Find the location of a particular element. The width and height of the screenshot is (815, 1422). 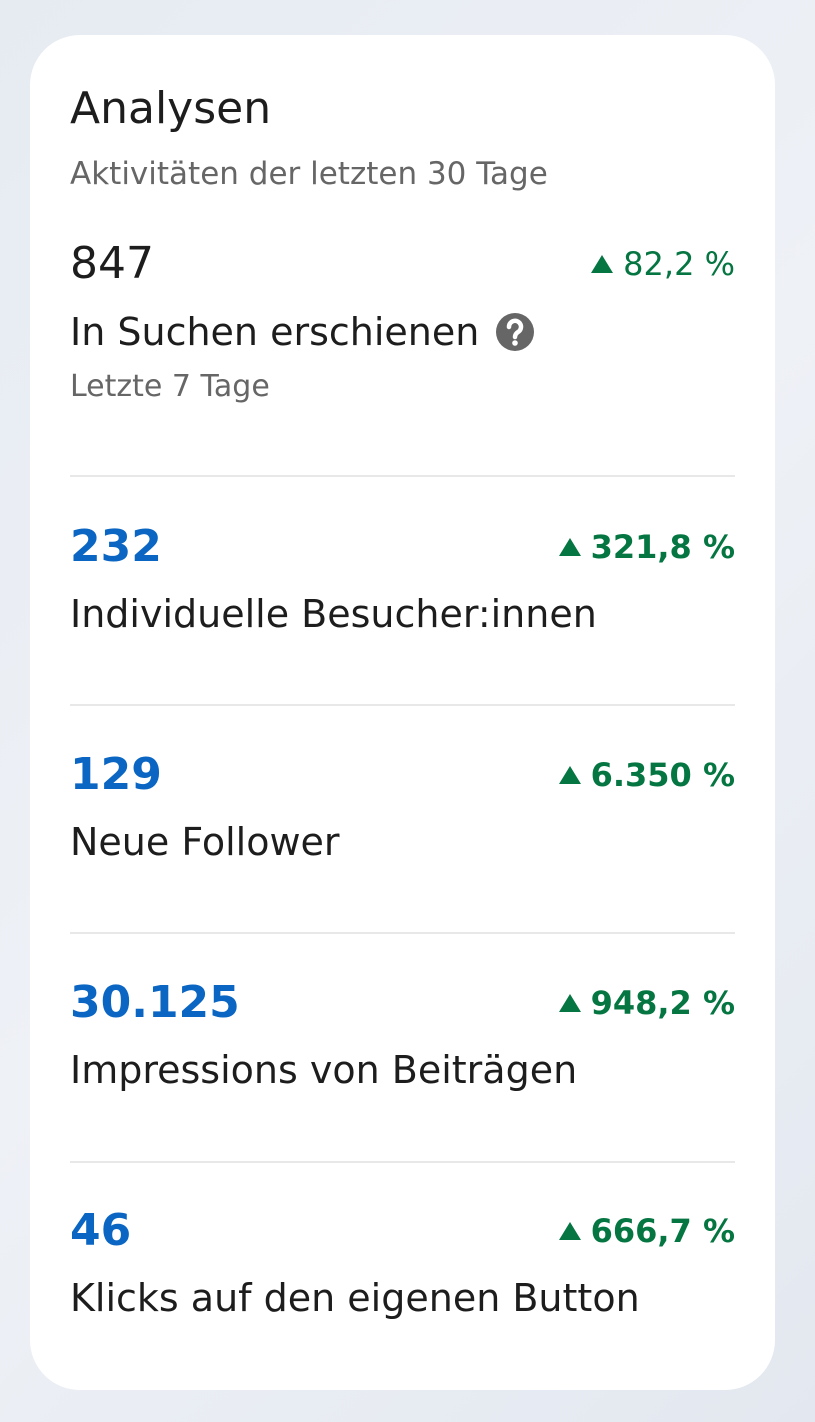

metric-value: 232 is located at coordinates (116, 546).